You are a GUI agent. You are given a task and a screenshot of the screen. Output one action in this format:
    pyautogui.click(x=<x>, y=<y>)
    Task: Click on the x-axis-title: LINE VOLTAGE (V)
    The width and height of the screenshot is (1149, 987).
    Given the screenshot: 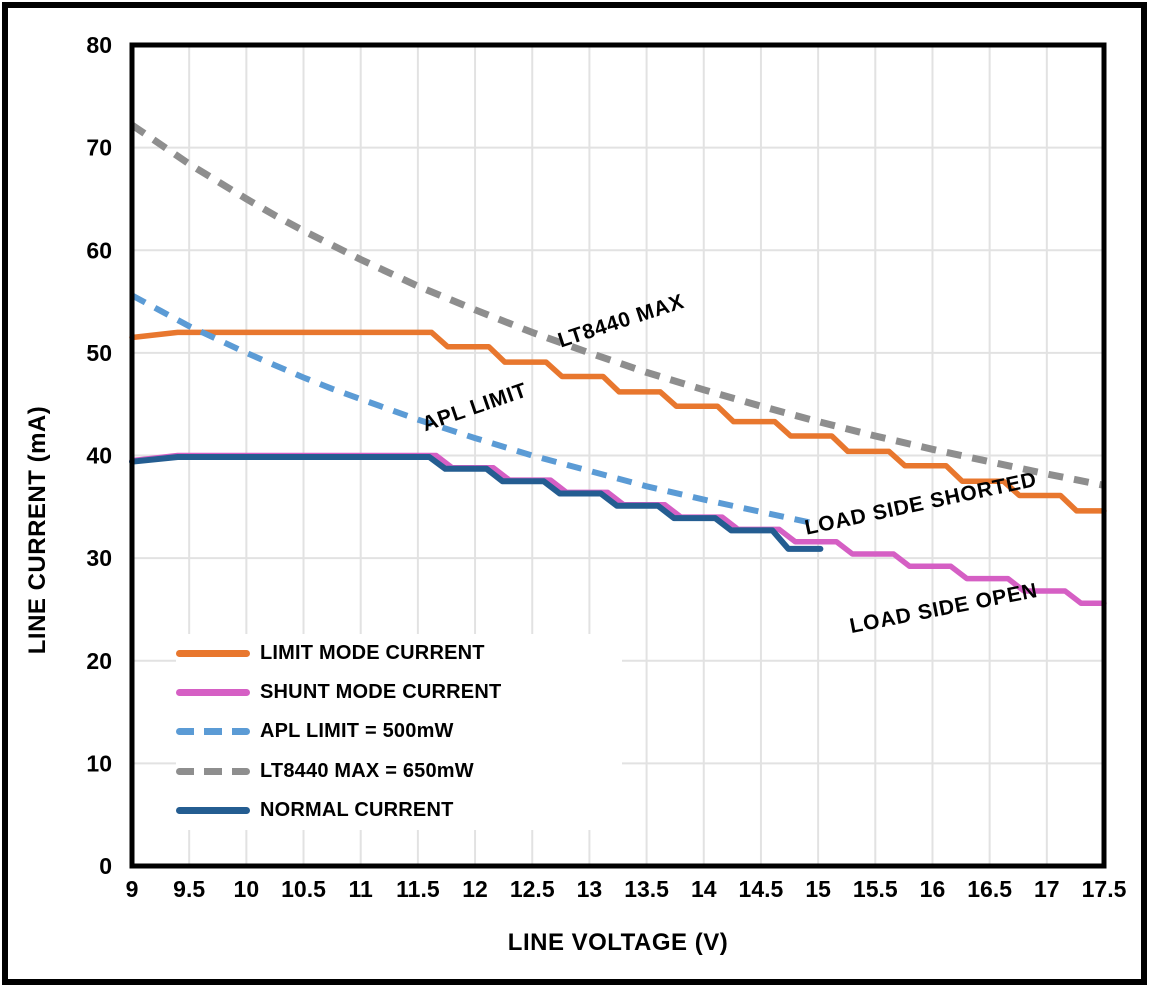 What is the action you would take?
    pyautogui.click(x=618, y=942)
    